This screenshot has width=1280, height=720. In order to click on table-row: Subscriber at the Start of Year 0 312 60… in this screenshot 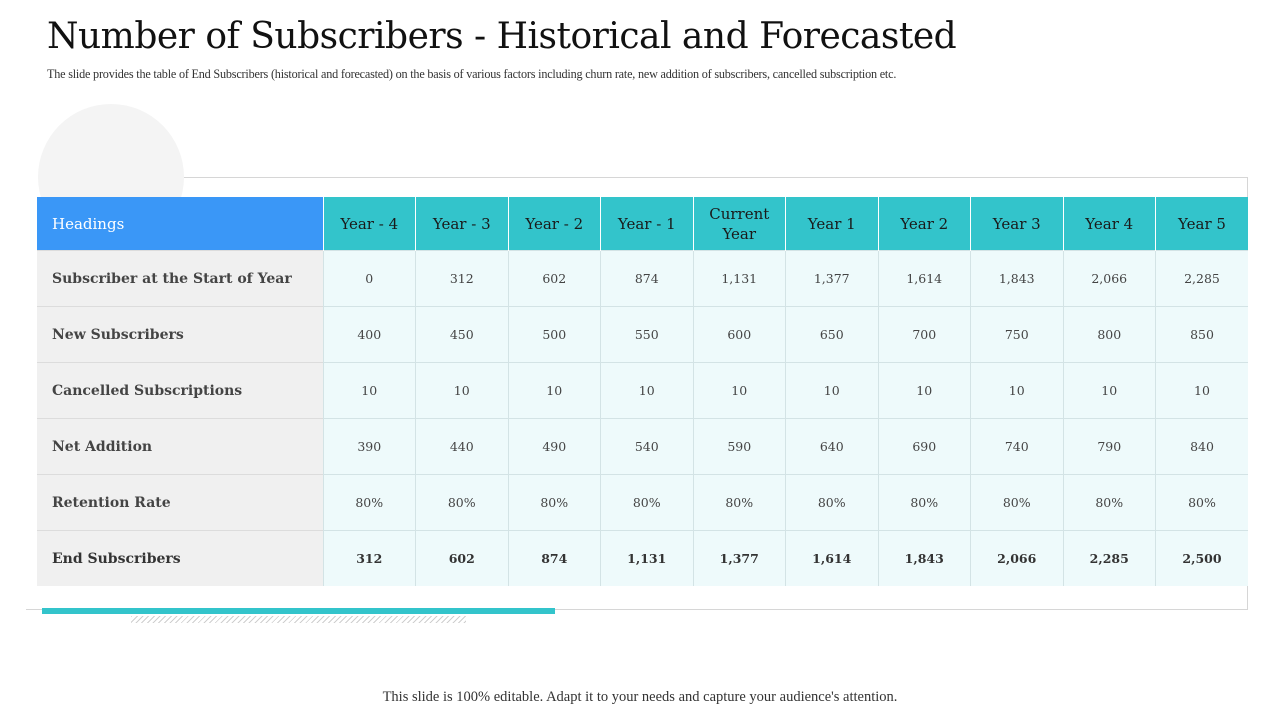, I will do `click(642, 278)`.